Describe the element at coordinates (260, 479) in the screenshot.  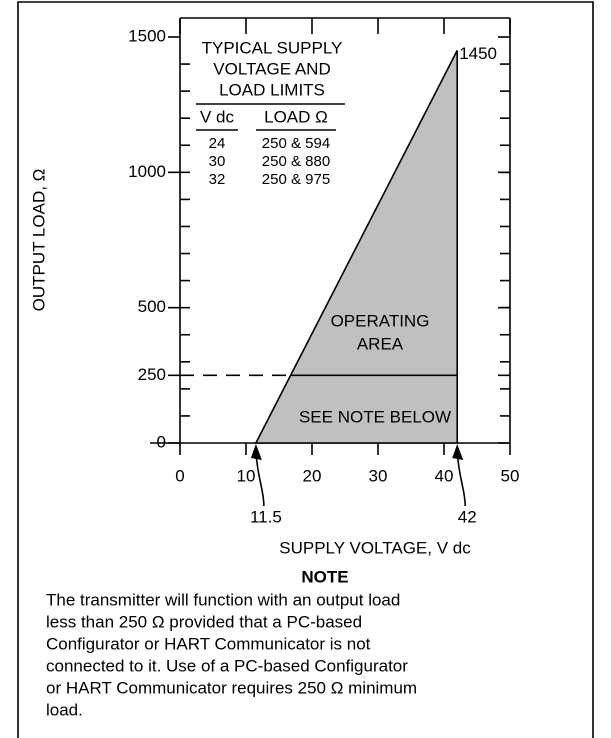
I see `arrow-min` at that location.